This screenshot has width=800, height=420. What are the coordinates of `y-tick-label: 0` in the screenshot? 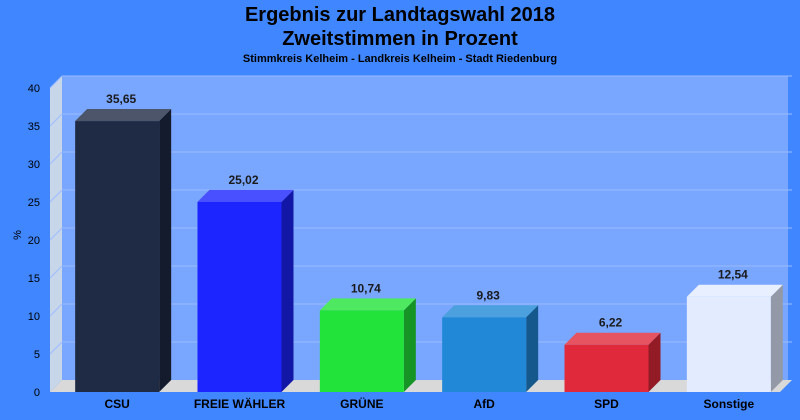 It's located at (37, 393).